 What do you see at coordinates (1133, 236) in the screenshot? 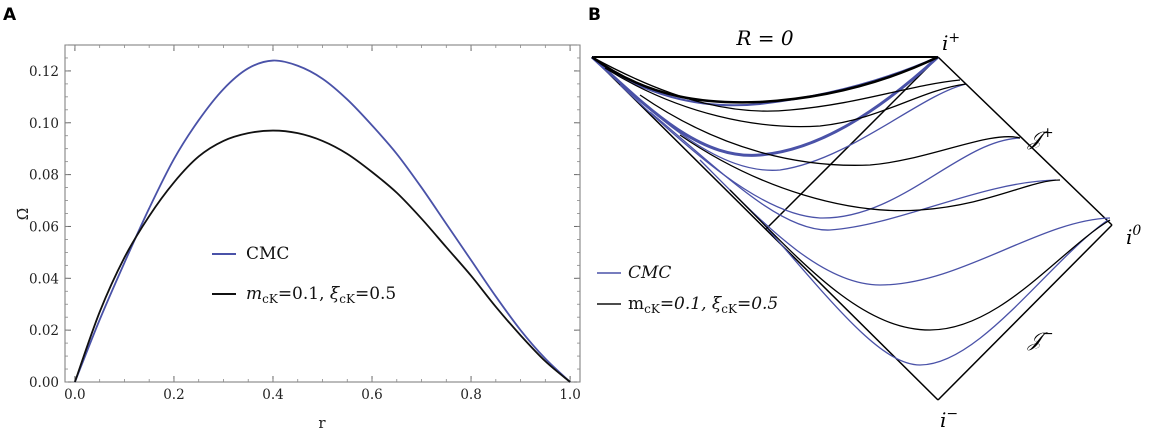
I see `i-zero-label: i0` at bounding box center [1133, 236].